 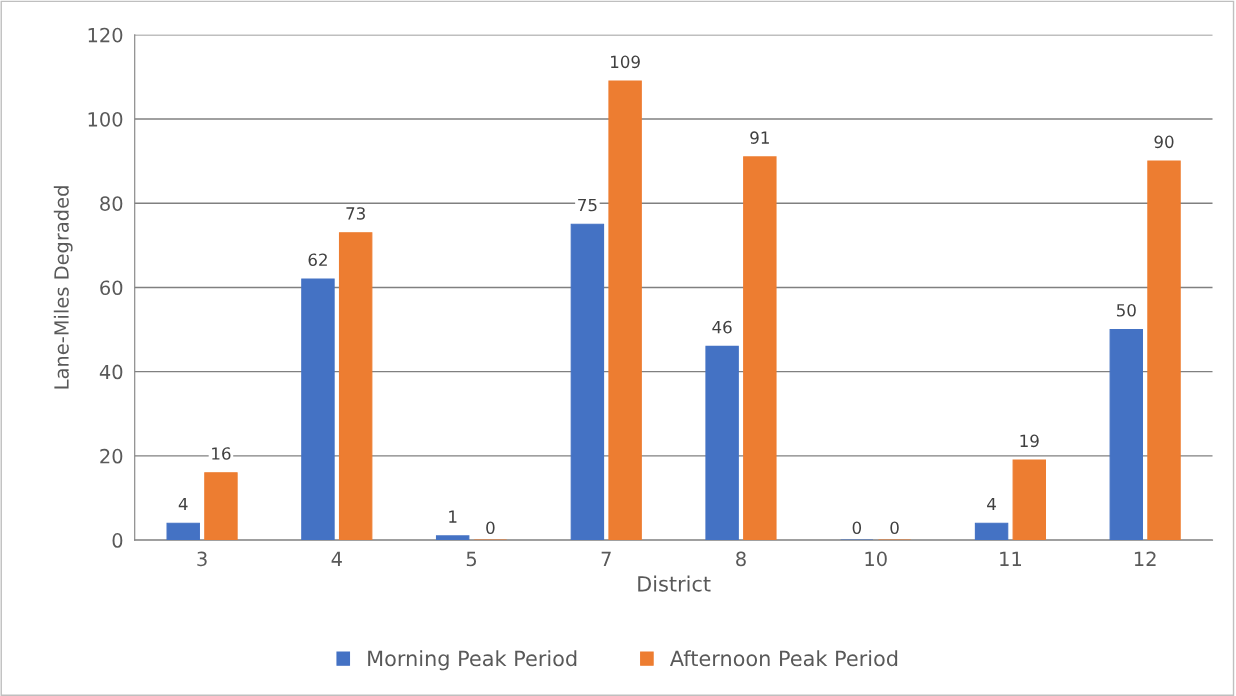 I want to click on x-axis-title: District, so click(x=674, y=583).